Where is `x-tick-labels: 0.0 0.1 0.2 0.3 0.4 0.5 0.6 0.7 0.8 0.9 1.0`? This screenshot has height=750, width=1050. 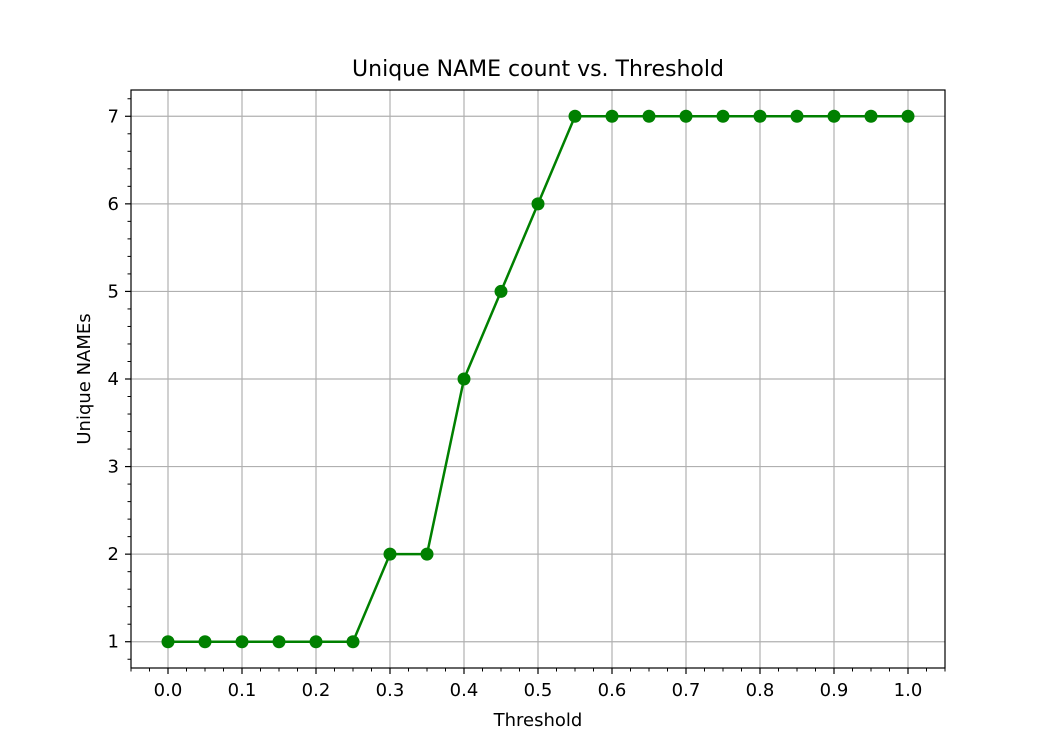 x-tick-labels: 0.0 0.1 0.2 0.3 0.4 0.5 0.6 0.7 0.8 0.9 1.0 is located at coordinates (538, 690).